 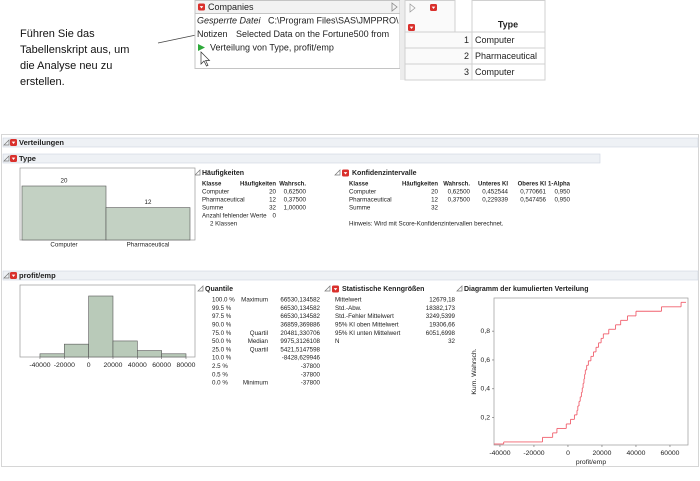 What do you see at coordinates (27, 158) in the screenshot?
I see `outline-title: Type` at bounding box center [27, 158].